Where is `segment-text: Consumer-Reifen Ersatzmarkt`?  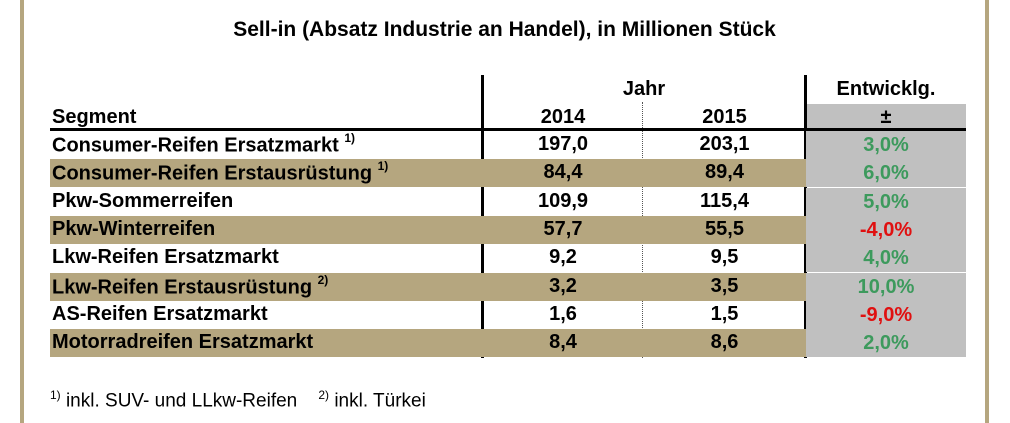
segment-text: Consumer-Reifen Ersatzmarkt is located at coordinates (195, 145).